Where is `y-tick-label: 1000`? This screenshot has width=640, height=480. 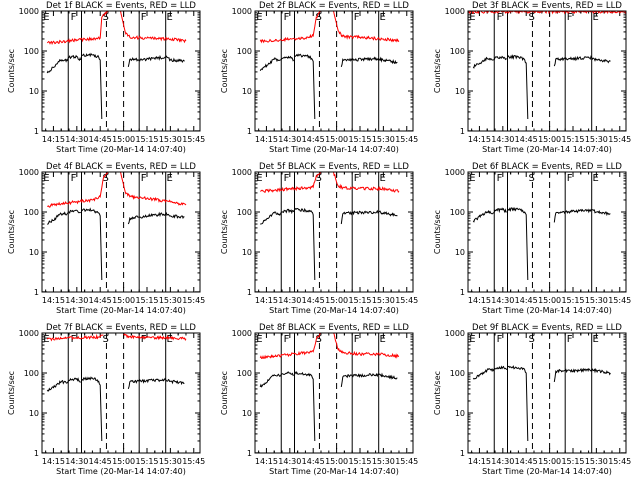 y-tick-label: 1000 is located at coordinates (29, 333).